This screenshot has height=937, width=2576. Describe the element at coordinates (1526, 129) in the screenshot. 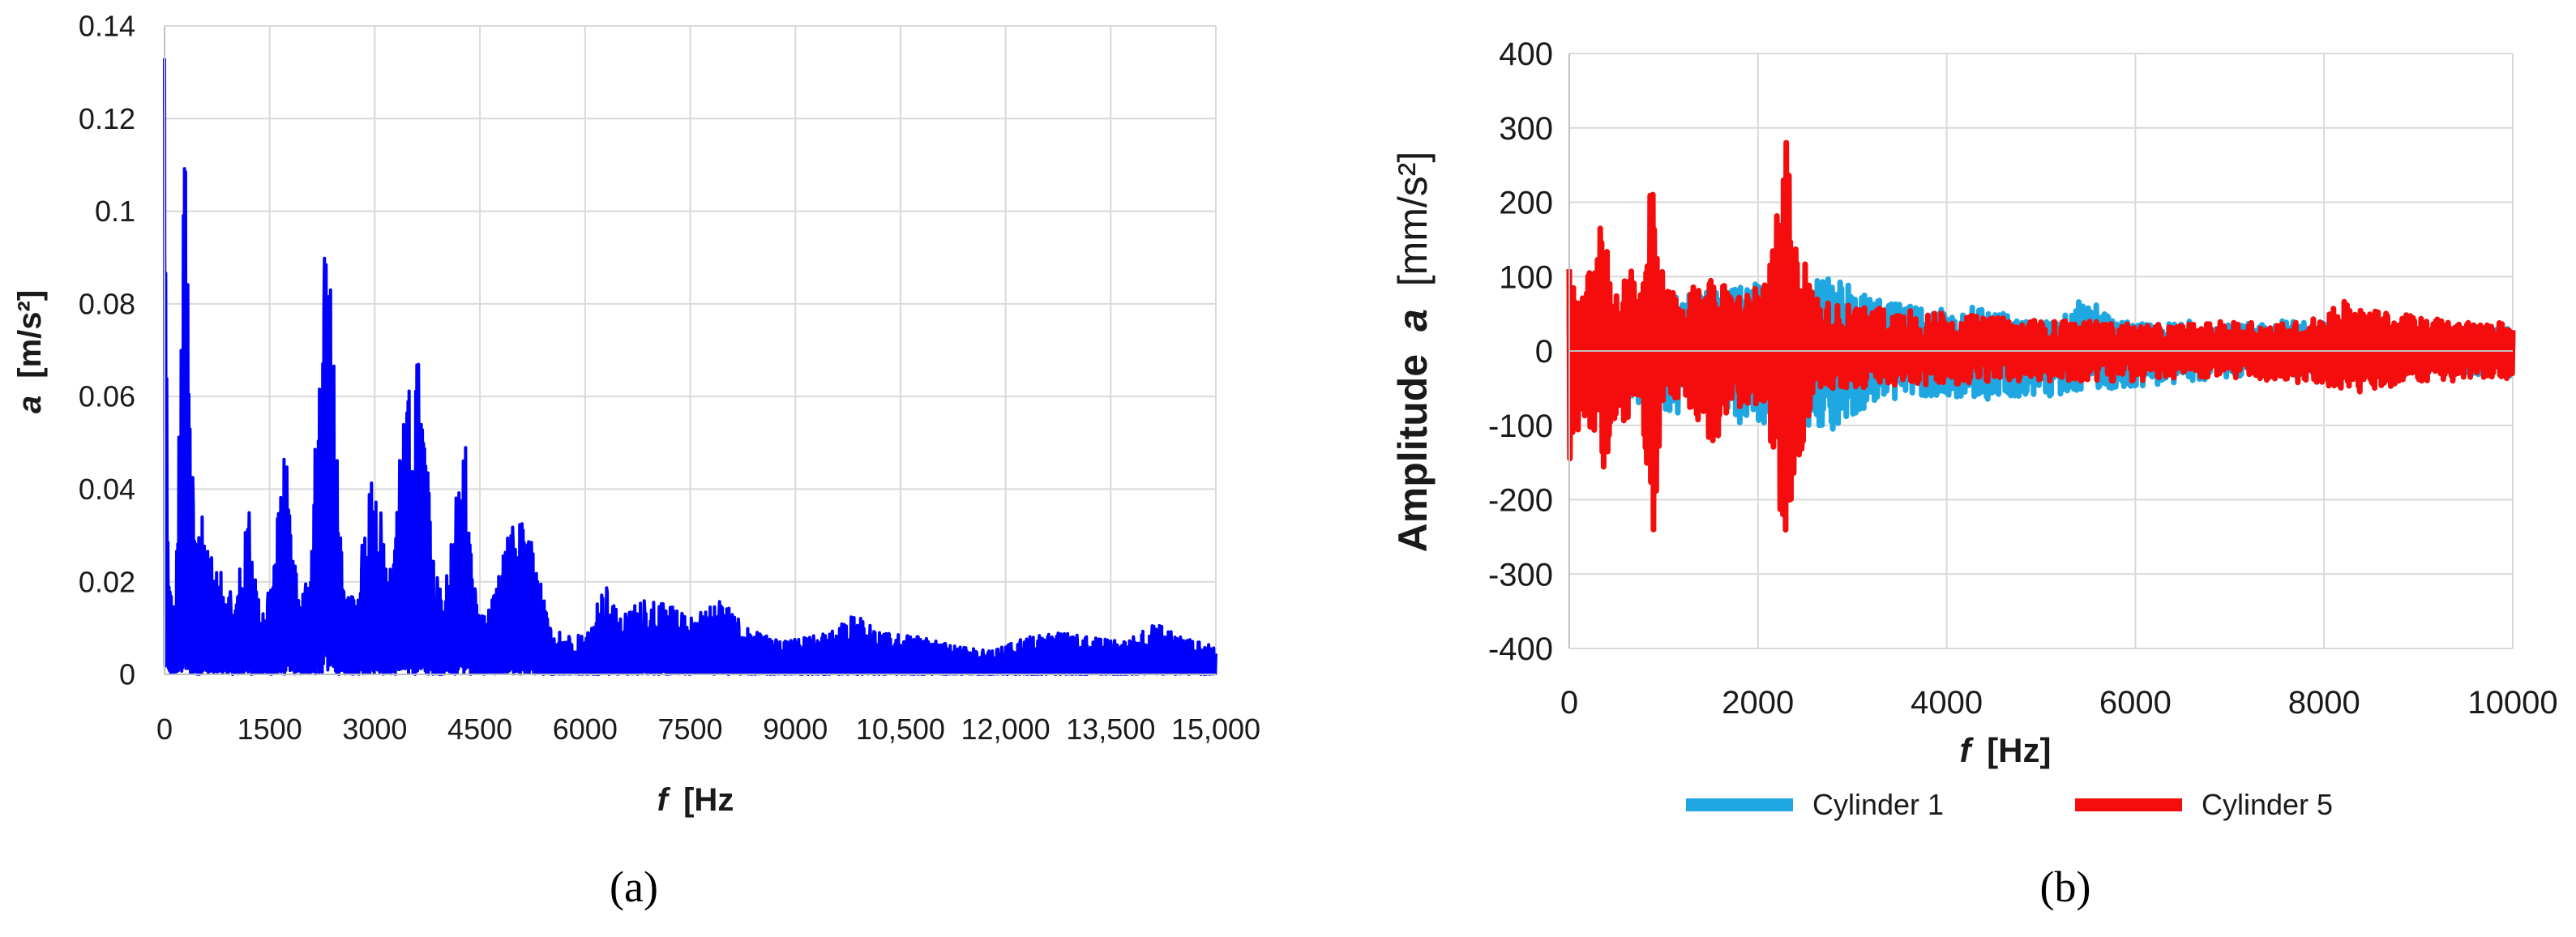

I see `y-tick-label: 300` at that location.